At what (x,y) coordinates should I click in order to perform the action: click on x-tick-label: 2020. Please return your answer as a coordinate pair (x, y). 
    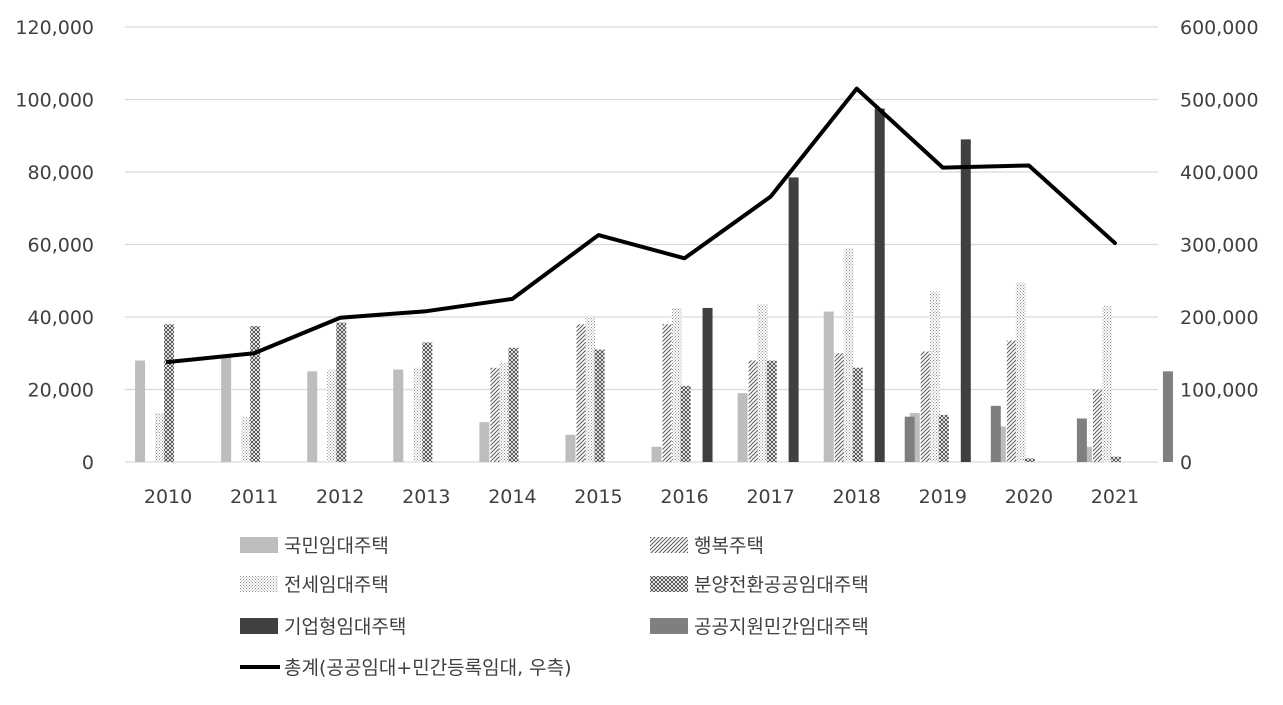
    Looking at the image, I should click on (1029, 497).